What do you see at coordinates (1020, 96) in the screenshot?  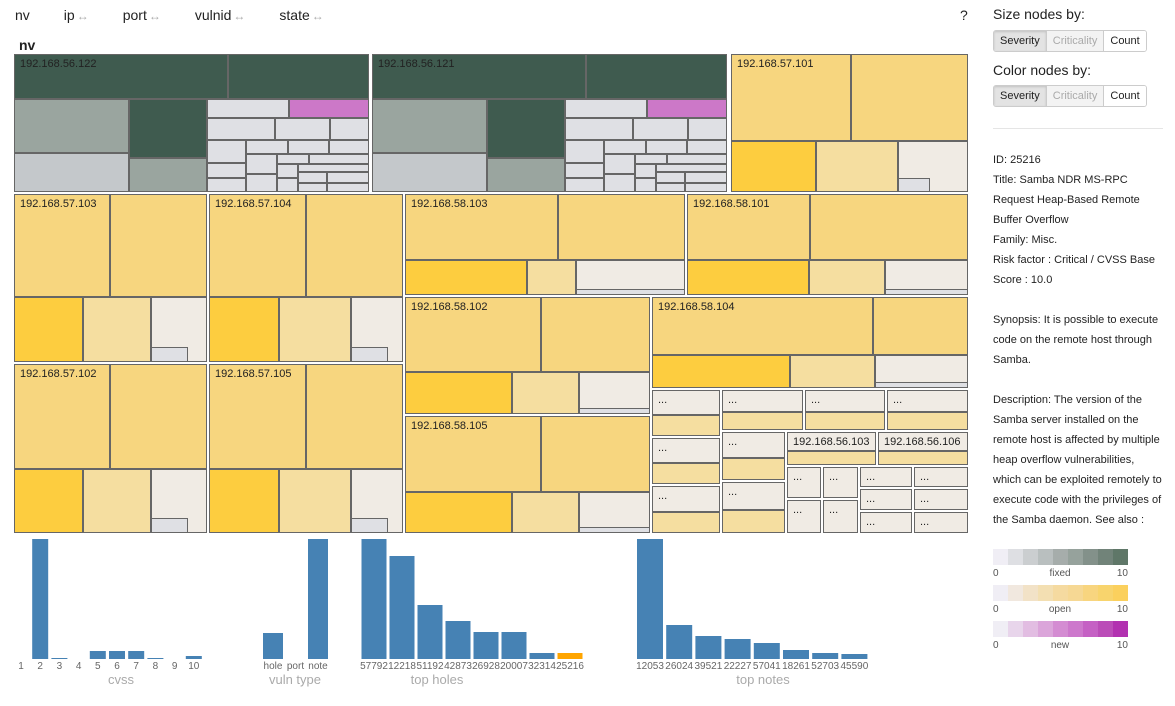 I see `color-severity-button: Severity` at bounding box center [1020, 96].